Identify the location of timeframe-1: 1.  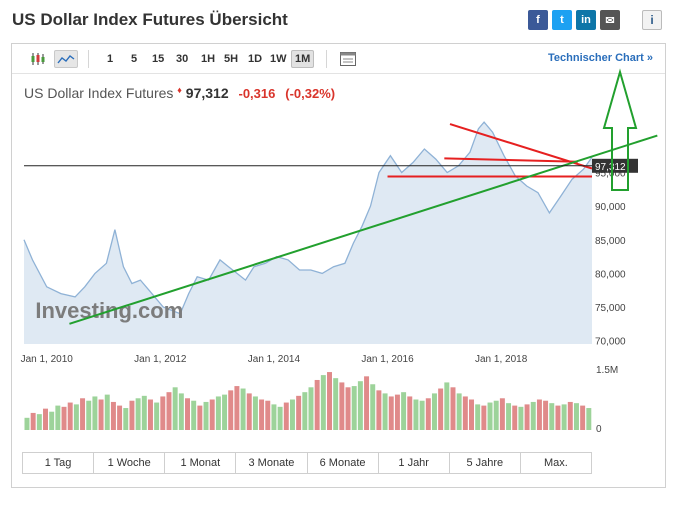
(110, 59).